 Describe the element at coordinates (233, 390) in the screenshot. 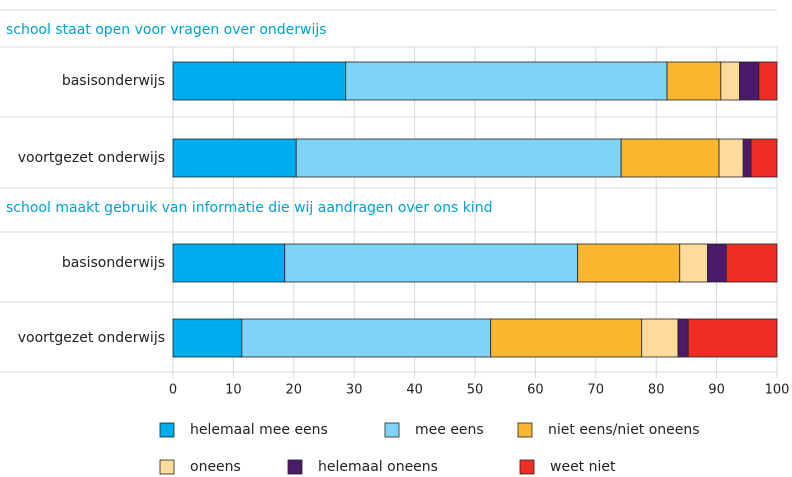

I see `x-tick-label: 10` at that location.